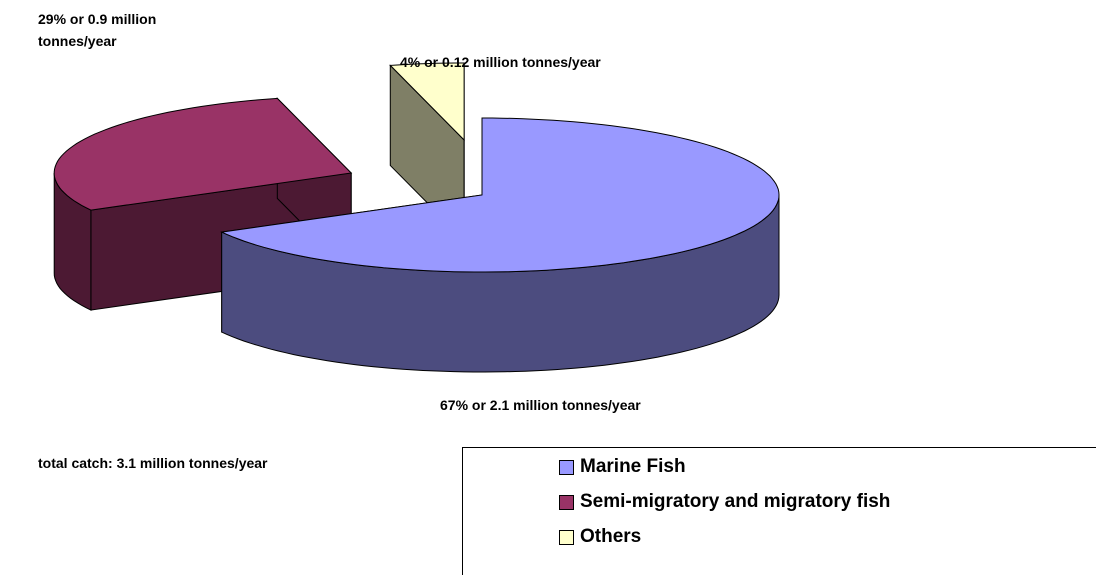  I want to click on value-label: 29% or 0.9 million tonnes/year, so click(97, 30).